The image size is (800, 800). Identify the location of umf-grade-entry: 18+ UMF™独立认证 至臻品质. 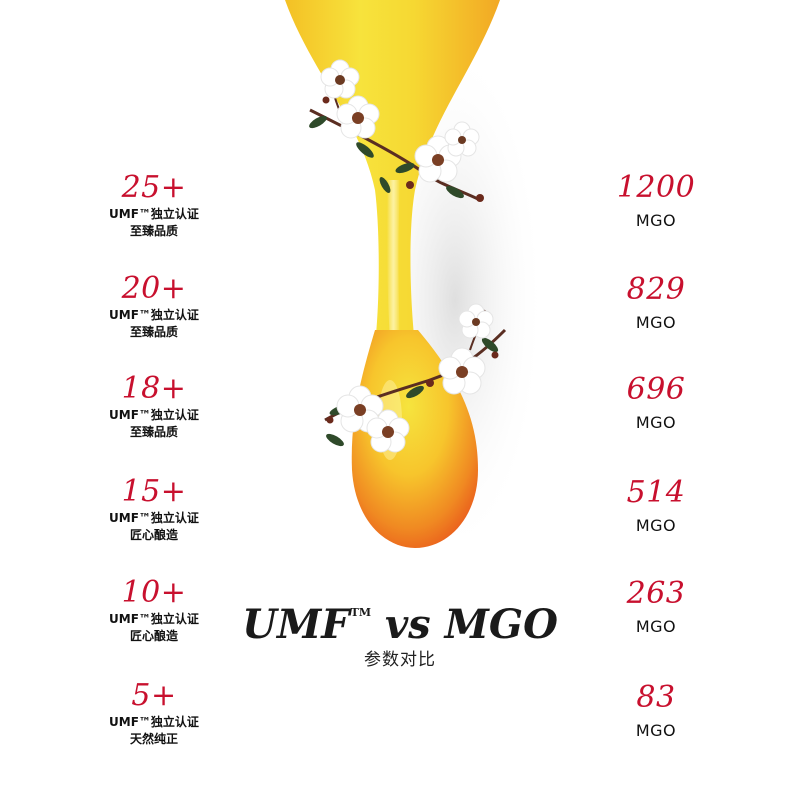
(154, 406).